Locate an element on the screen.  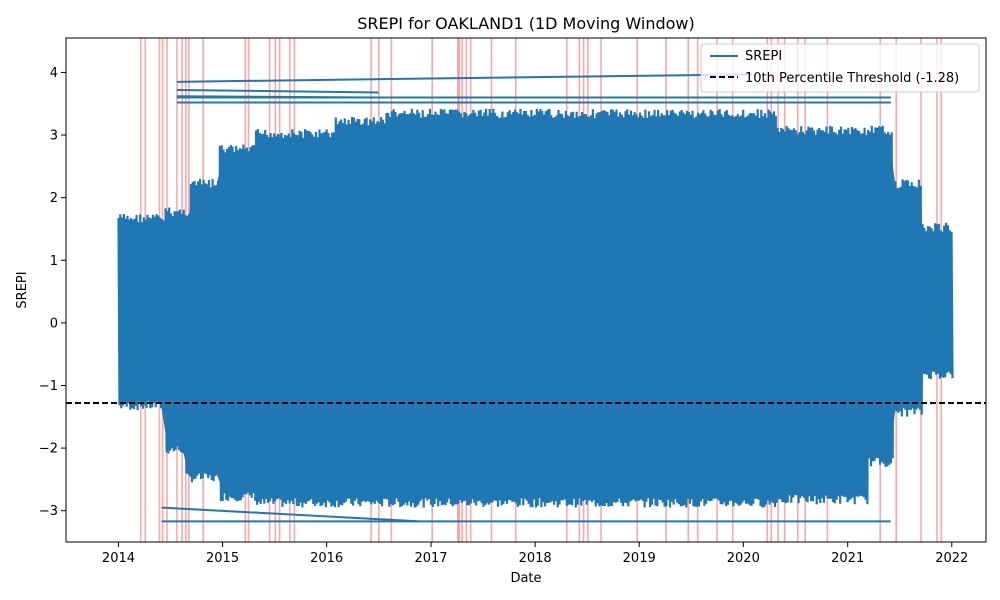
y-tick-label: 4 is located at coordinates (54, 73).